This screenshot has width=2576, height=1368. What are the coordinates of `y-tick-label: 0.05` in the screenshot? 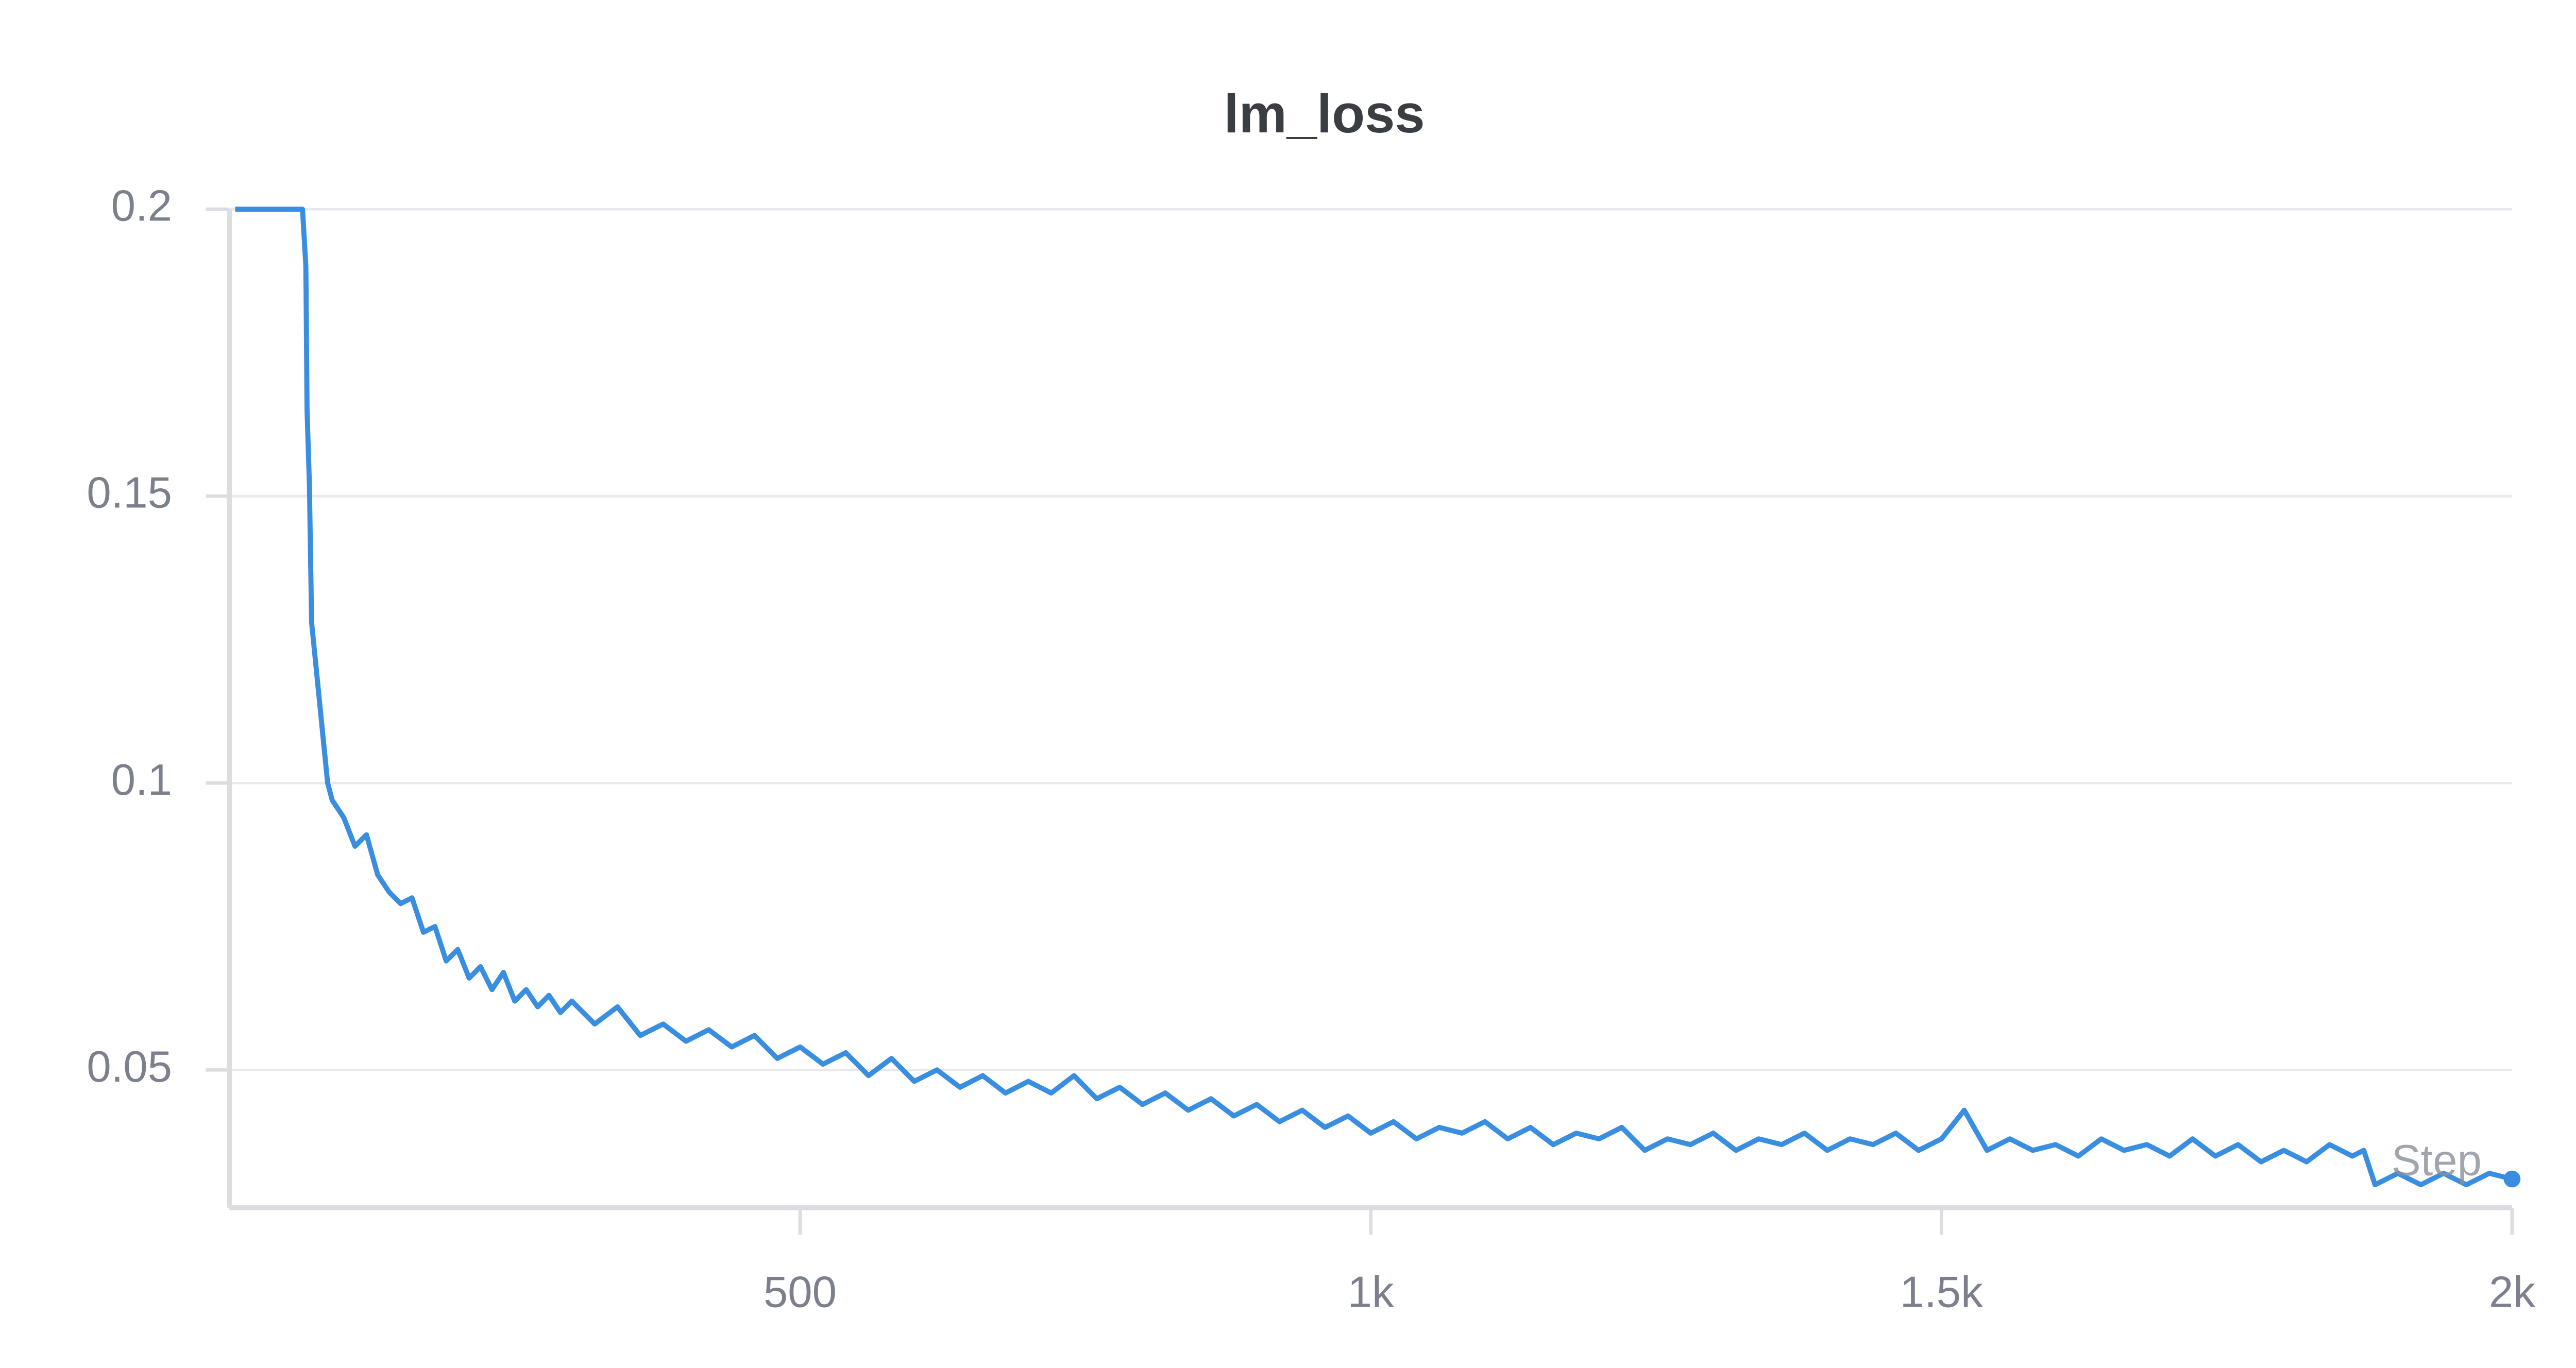 It's located at (129, 1066).